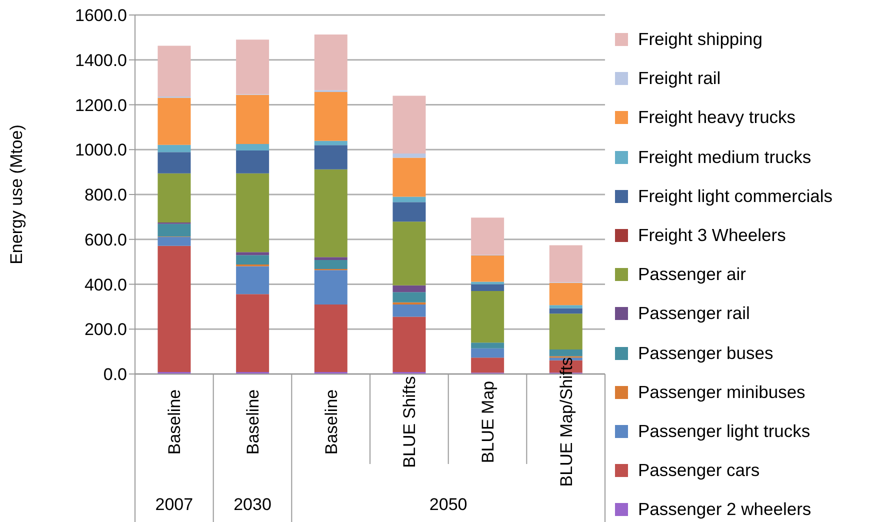 The width and height of the screenshot is (893, 522). I want to click on y-tick-label: 1000.0, so click(101, 150).